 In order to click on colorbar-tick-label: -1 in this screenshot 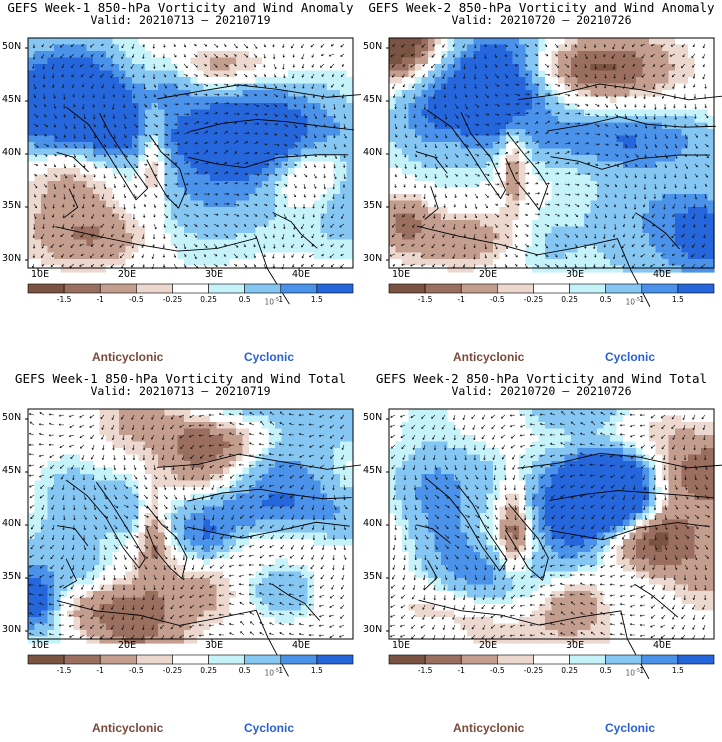, I will do `click(100, 299)`.